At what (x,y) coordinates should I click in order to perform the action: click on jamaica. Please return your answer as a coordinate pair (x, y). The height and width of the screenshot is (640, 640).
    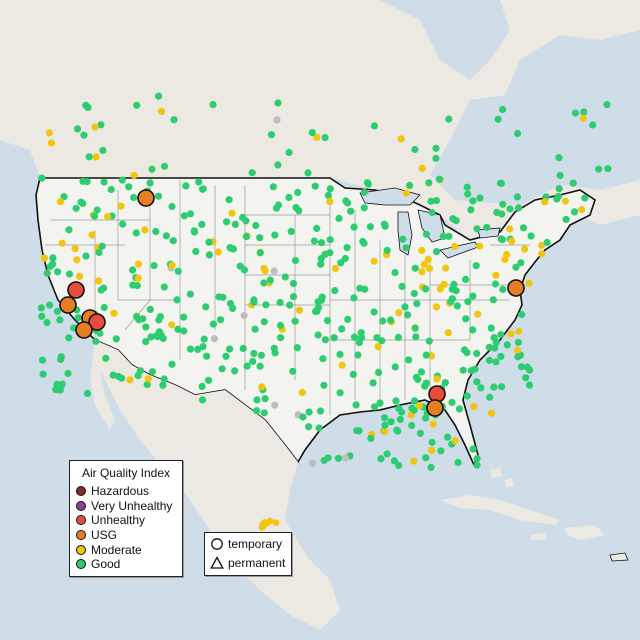
    Looking at the image, I should click on (538, 536).